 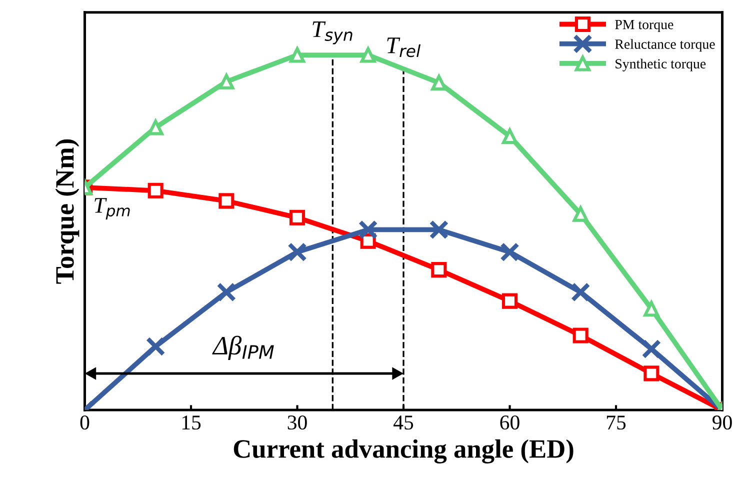 What do you see at coordinates (332, 32) in the screenshot?
I see `ref-line-label: T$_{syn}$` at bounding box center [332, 32].